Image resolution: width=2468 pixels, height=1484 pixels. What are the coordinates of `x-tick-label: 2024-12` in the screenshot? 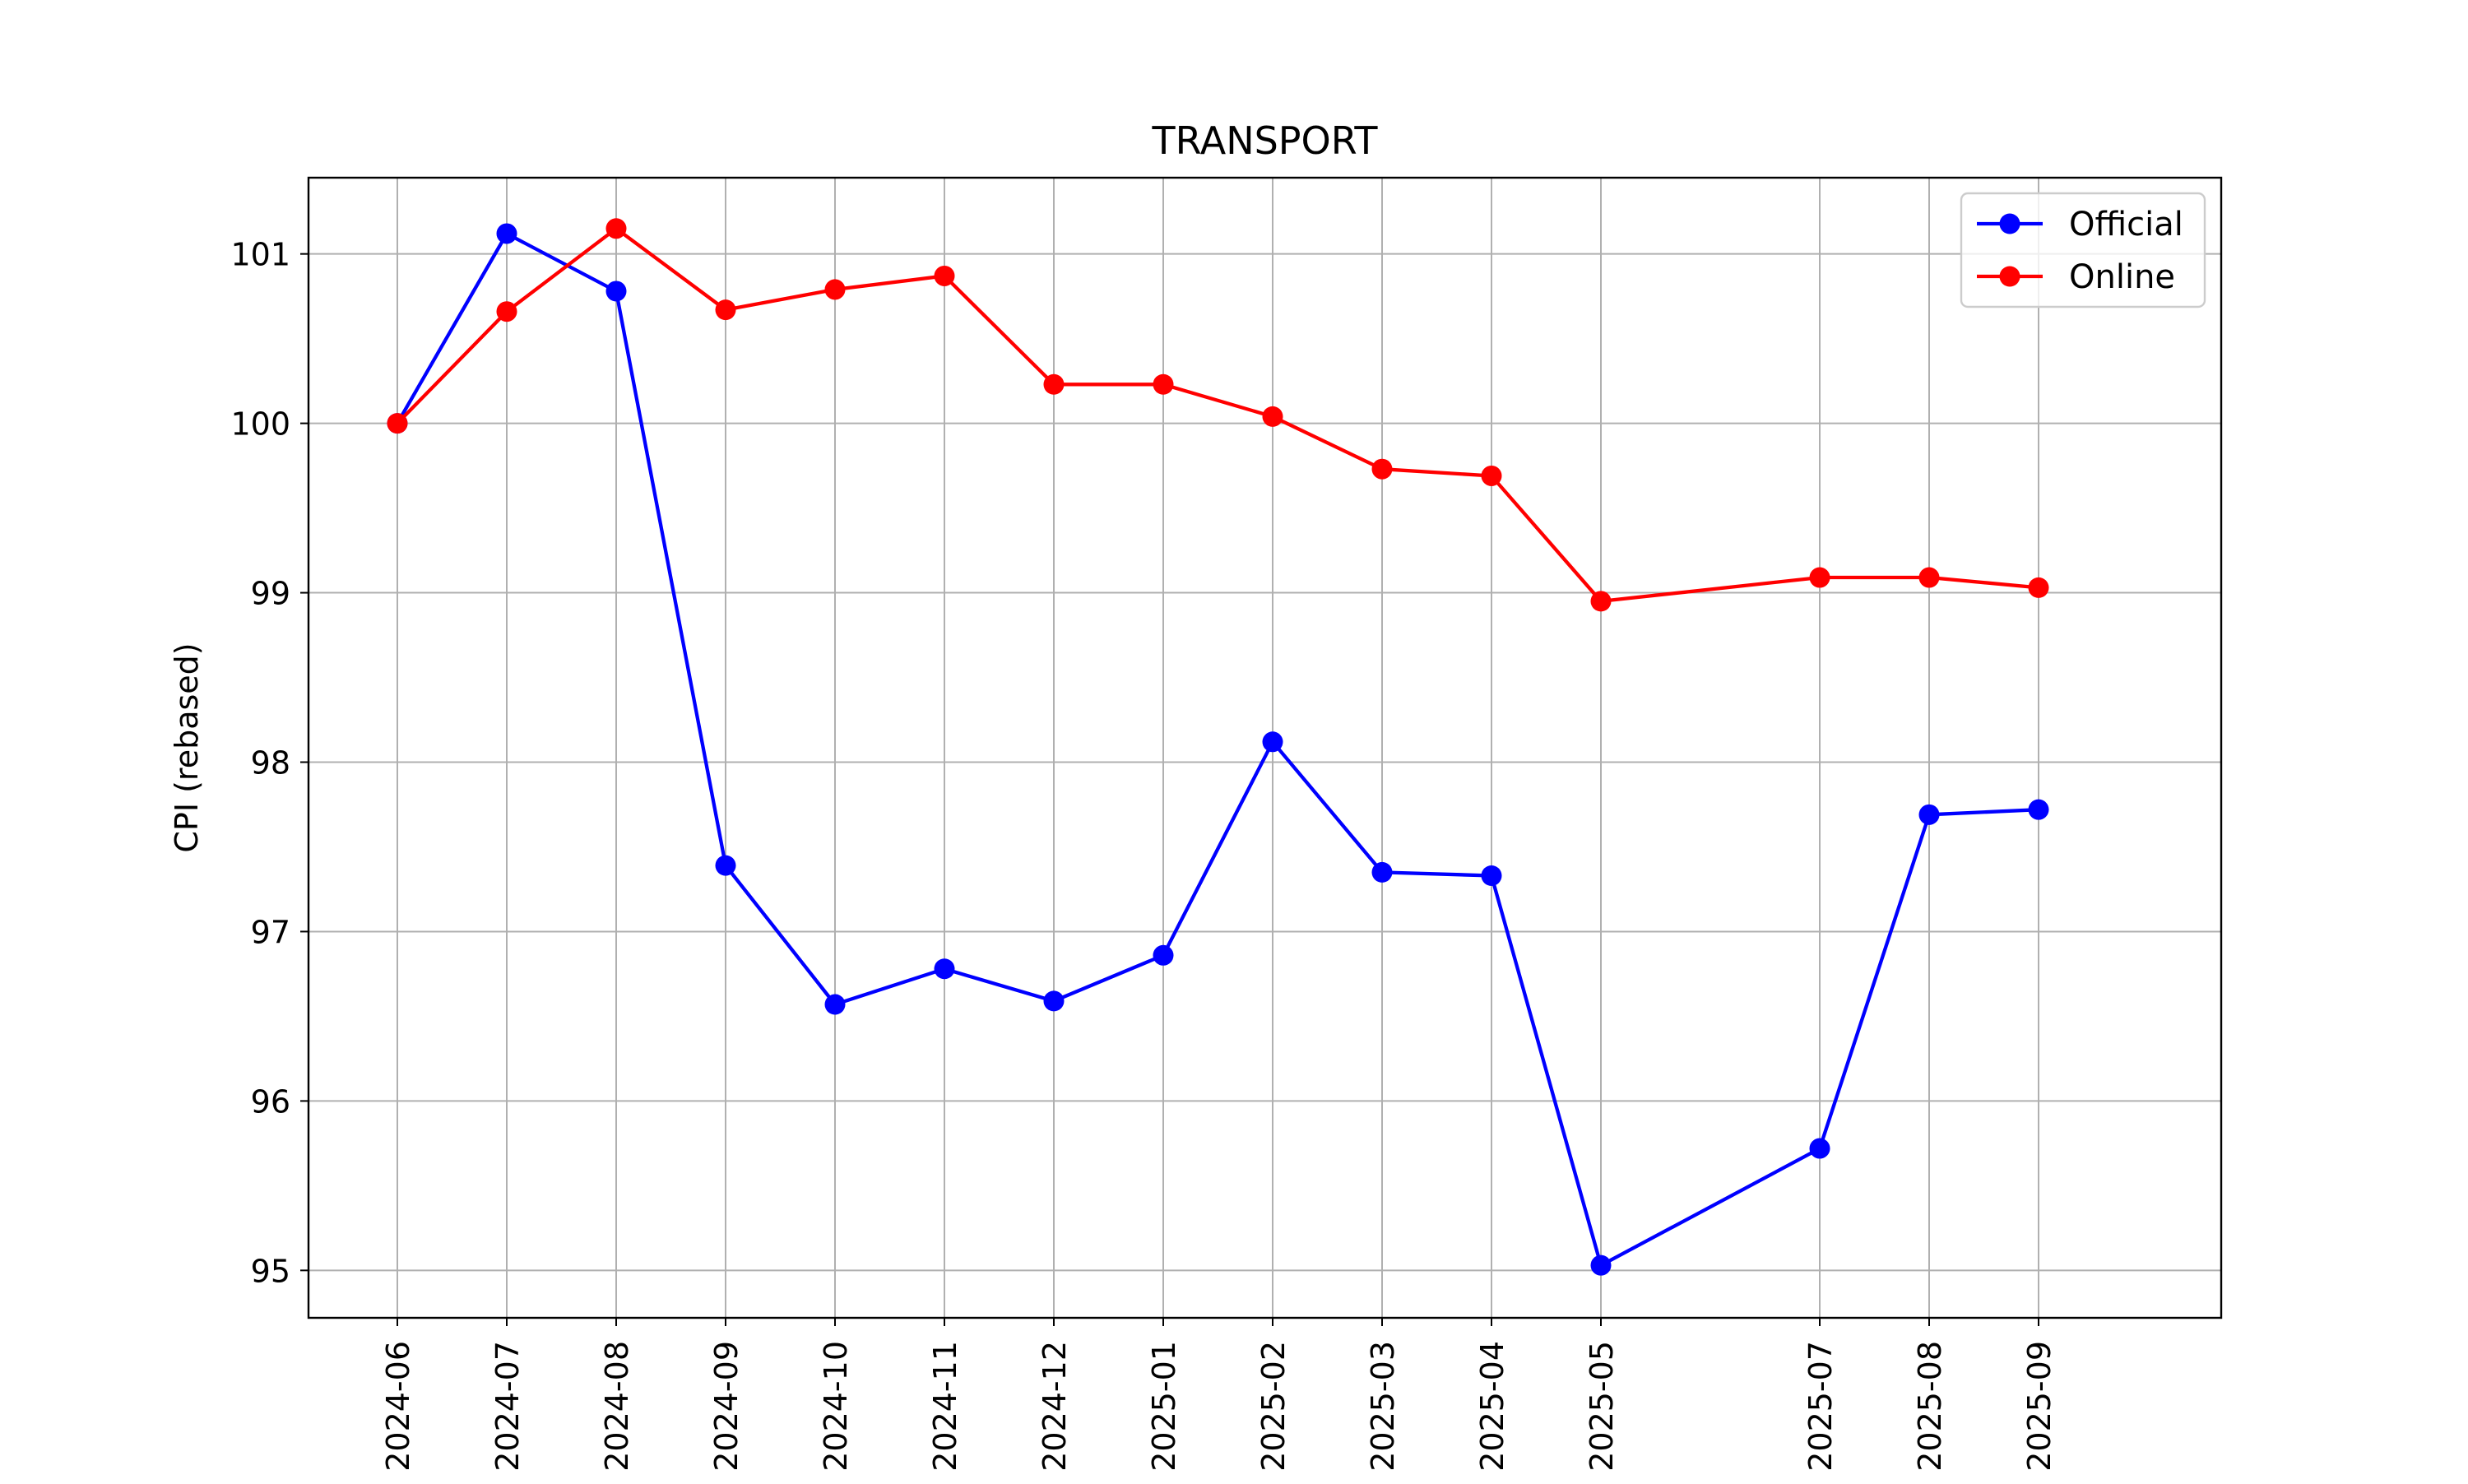 It's located at (1055, 1406).